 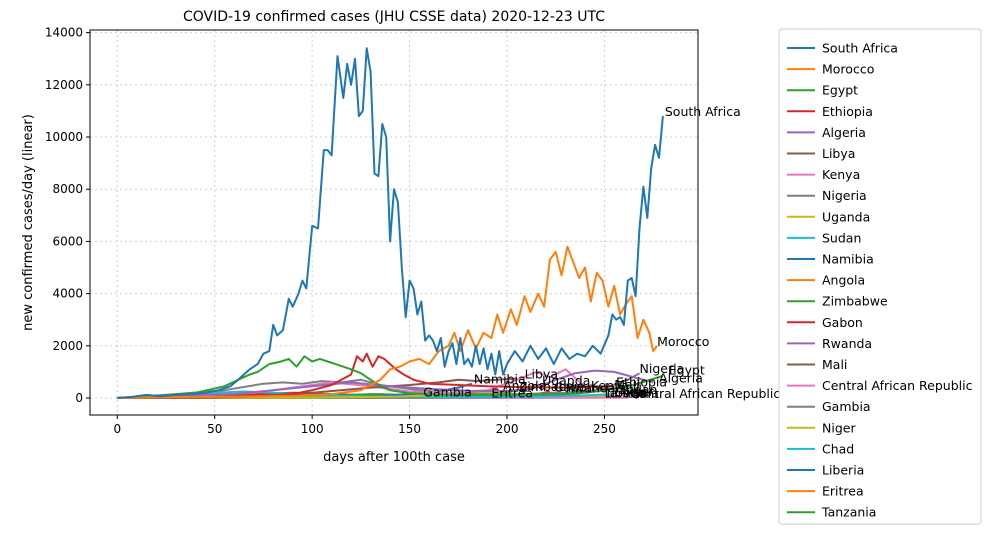 I want to click on series-end-label: Uganda, so click(x=566, y=380).